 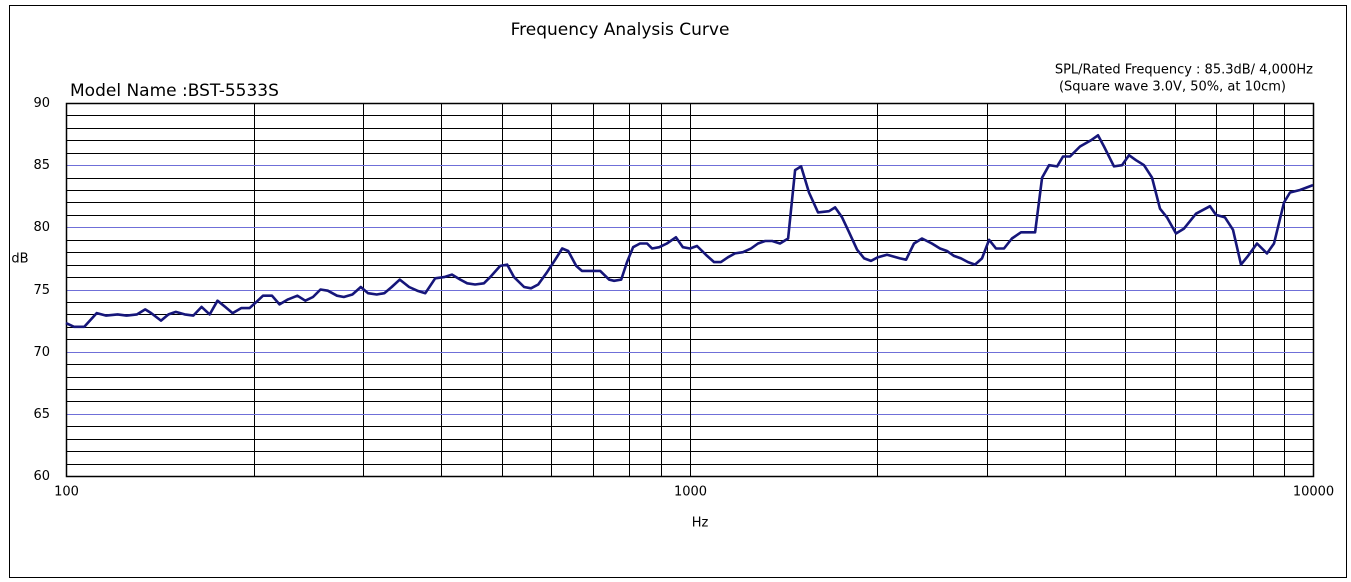 I want to click on y-tick-label: 60, so click(x=41, y=476).